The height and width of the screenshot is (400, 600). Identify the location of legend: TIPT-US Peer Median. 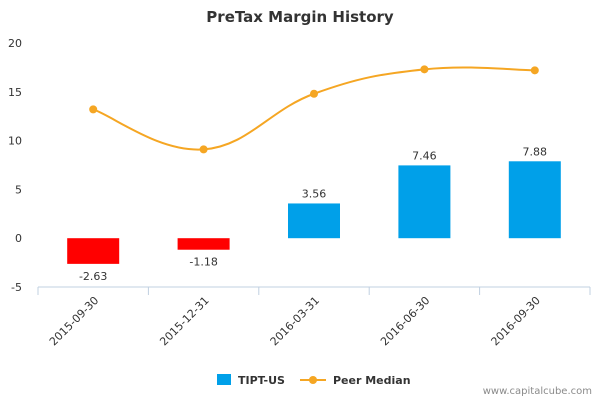
(314, 380).